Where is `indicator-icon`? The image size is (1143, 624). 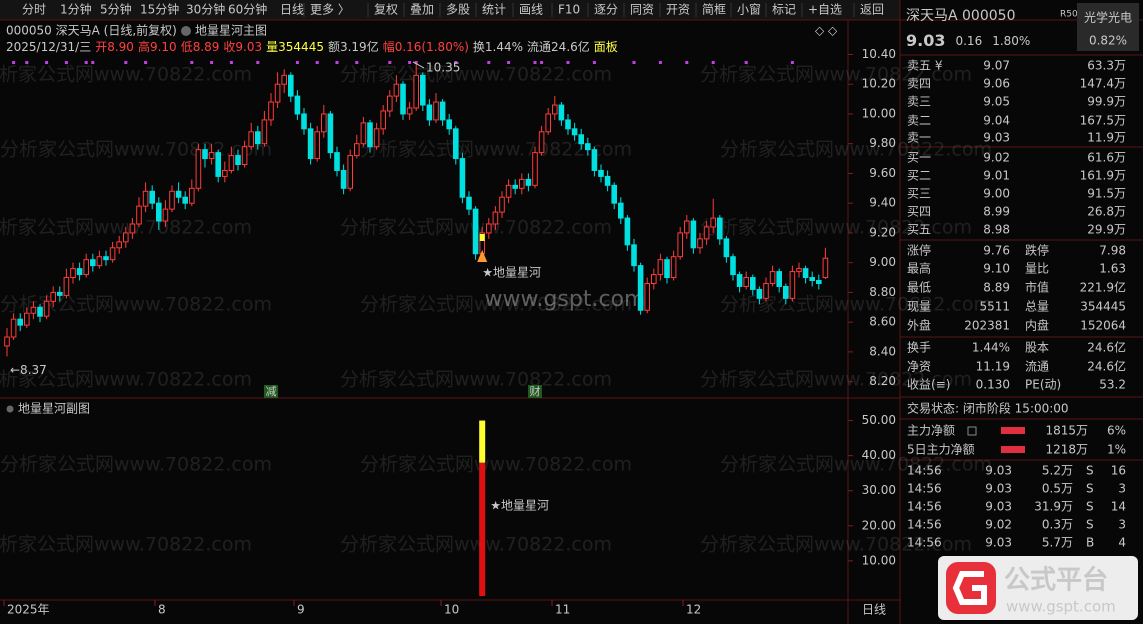
indicator-icon is located at coordinates (10, 409).